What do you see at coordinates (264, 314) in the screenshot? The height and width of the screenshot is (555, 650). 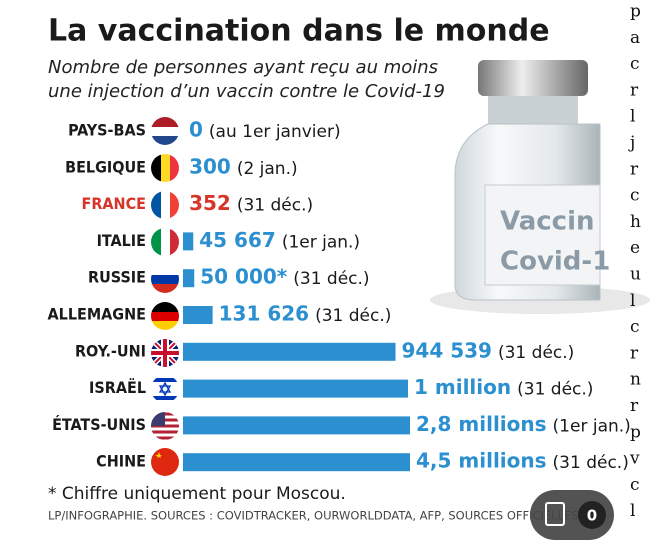 I see `value-label: 131 626` at bounding box center [264, 314].